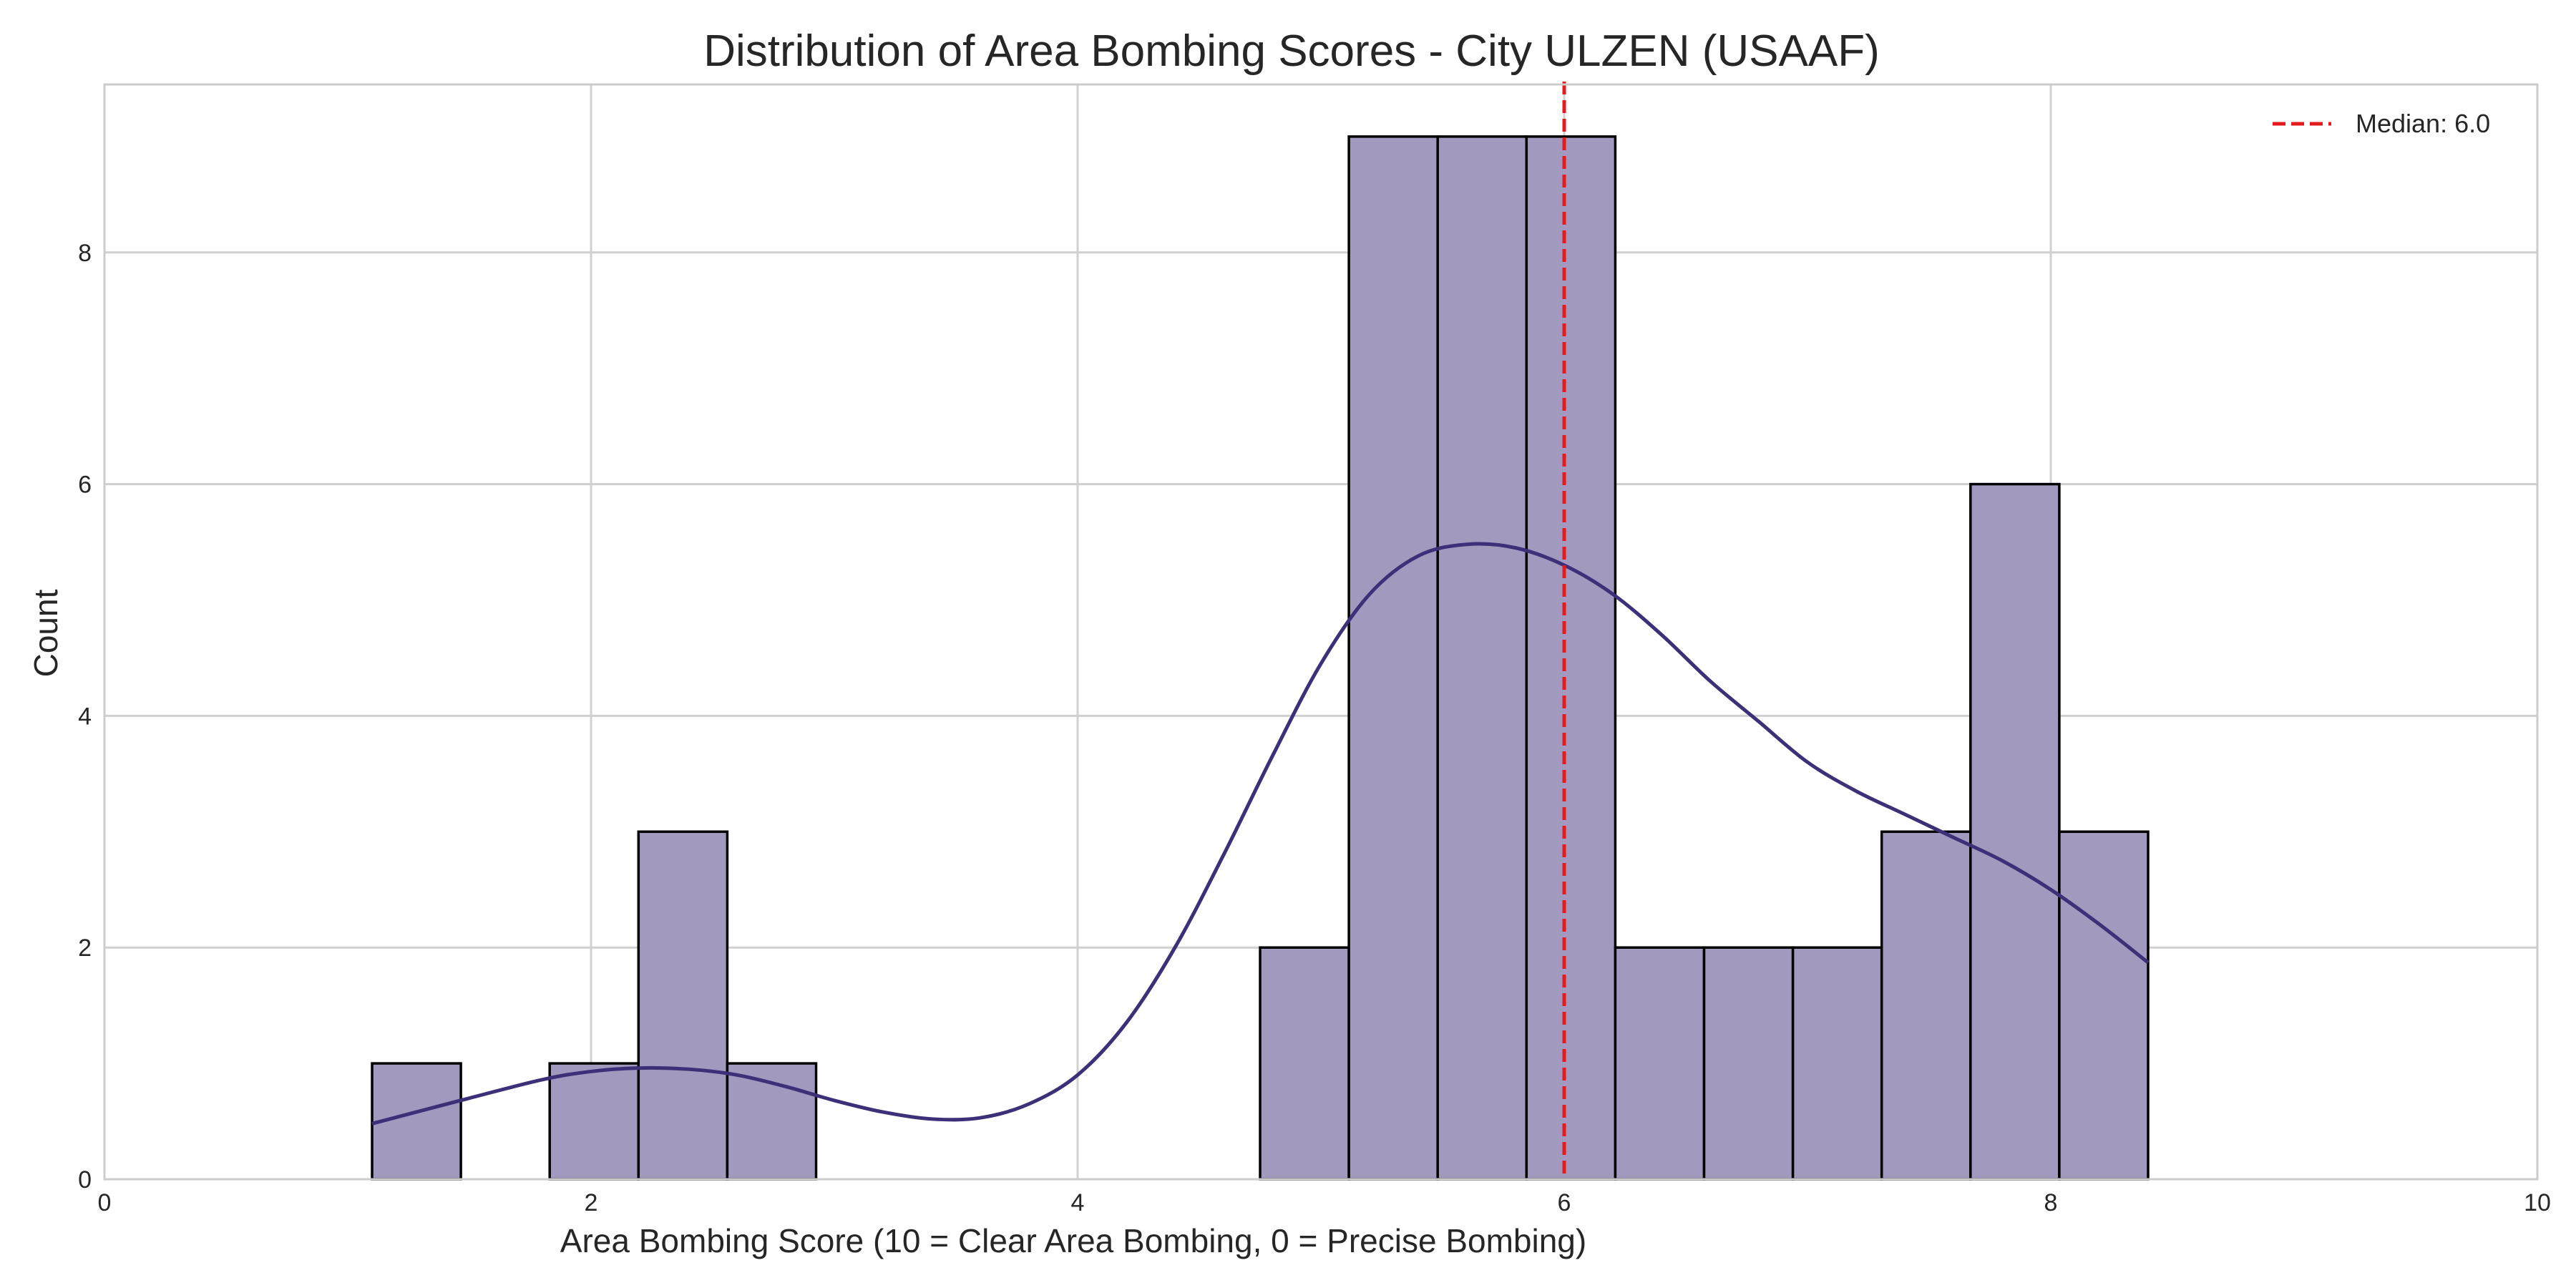  Describe the element at coordinates (1078, 1202) in the screenshot. I see `x-tick-label: 4` at that location.